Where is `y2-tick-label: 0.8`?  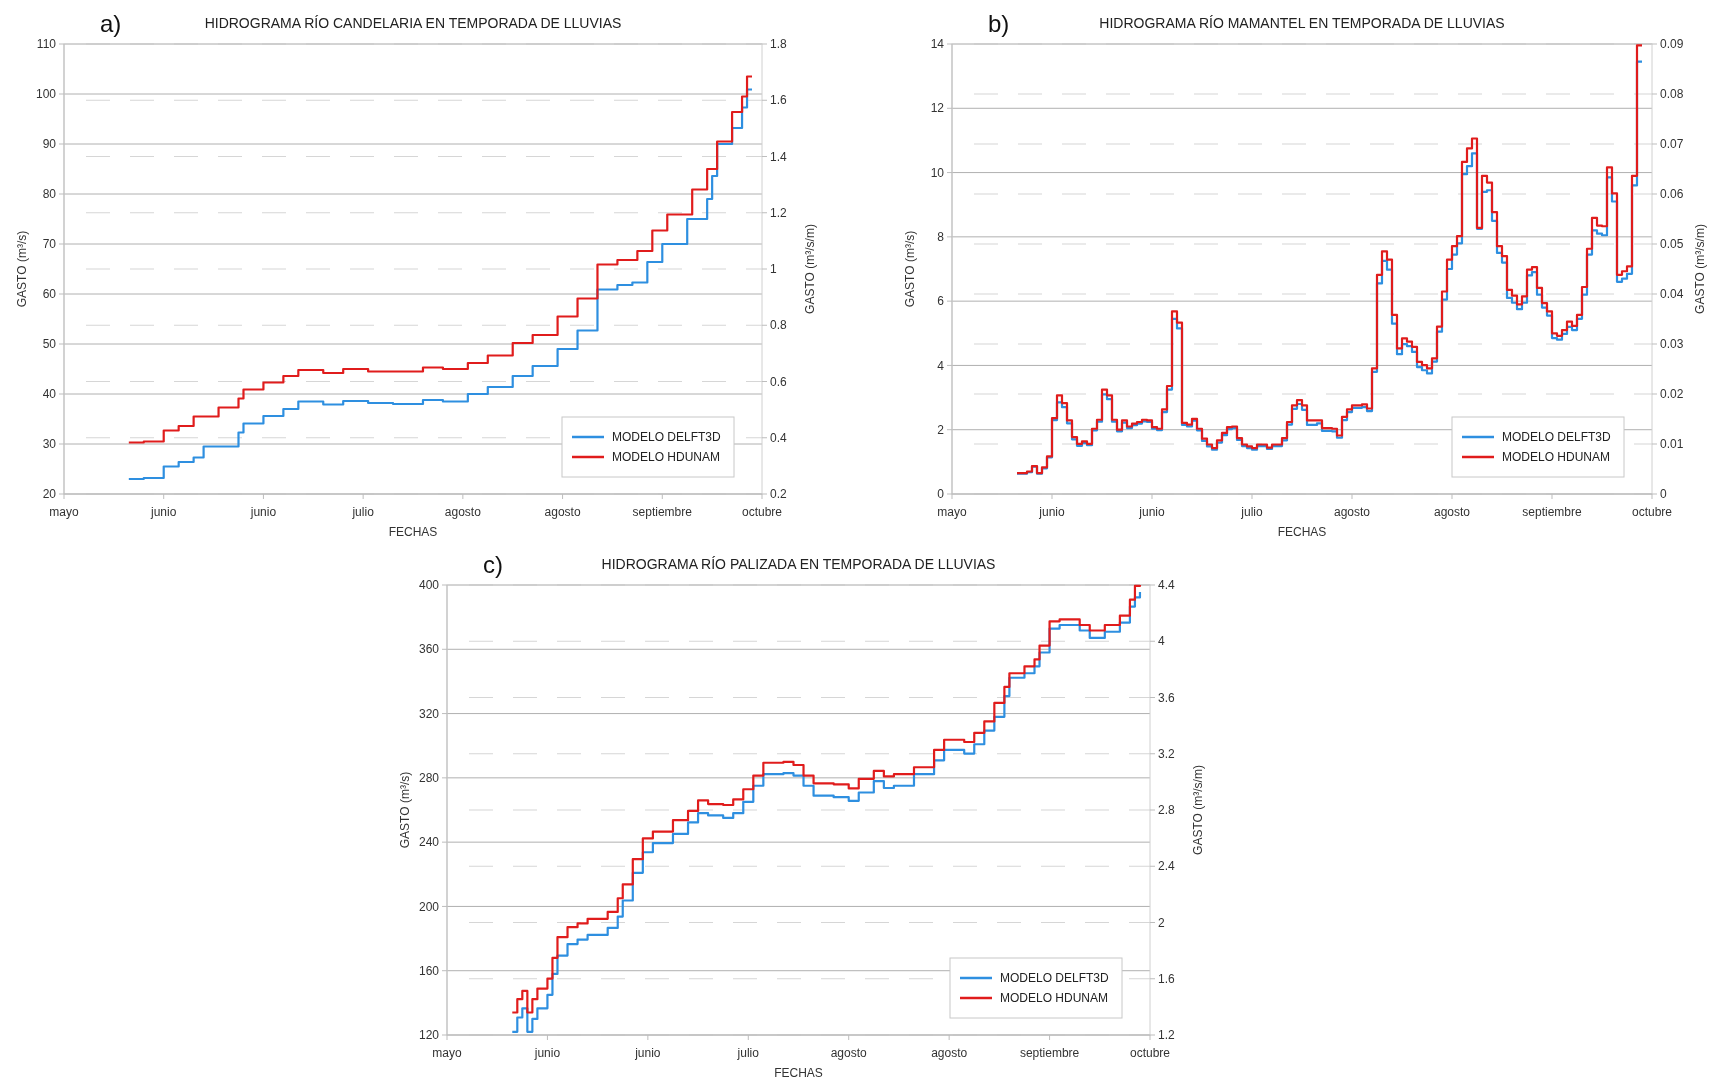
y2-tick-label: 0.8 is located at coordinates (779, 325).